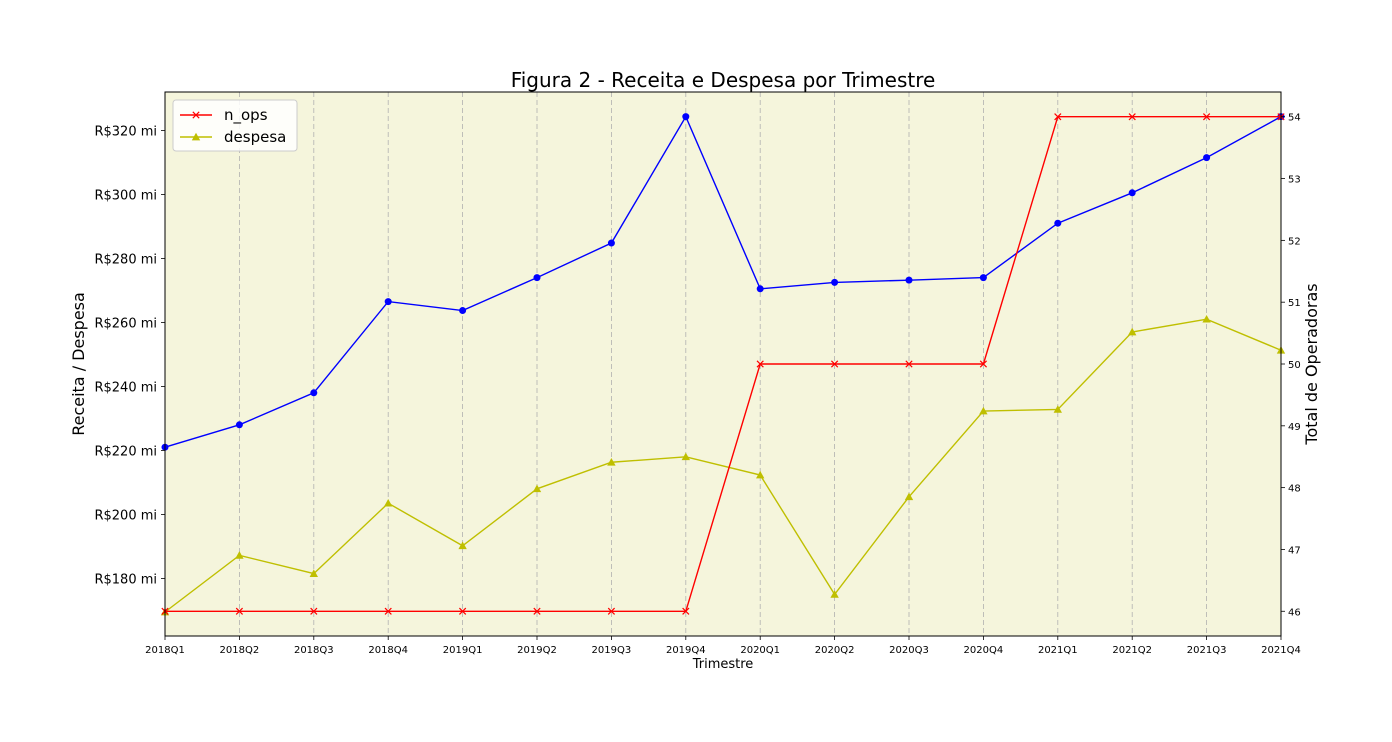 The width and height of the screenshot is (1392, 742). What do you see at coordinates (984, 650) in the screenshot?
I see `x-tick-label: 2020Q4` at bounding box center [984, 650].